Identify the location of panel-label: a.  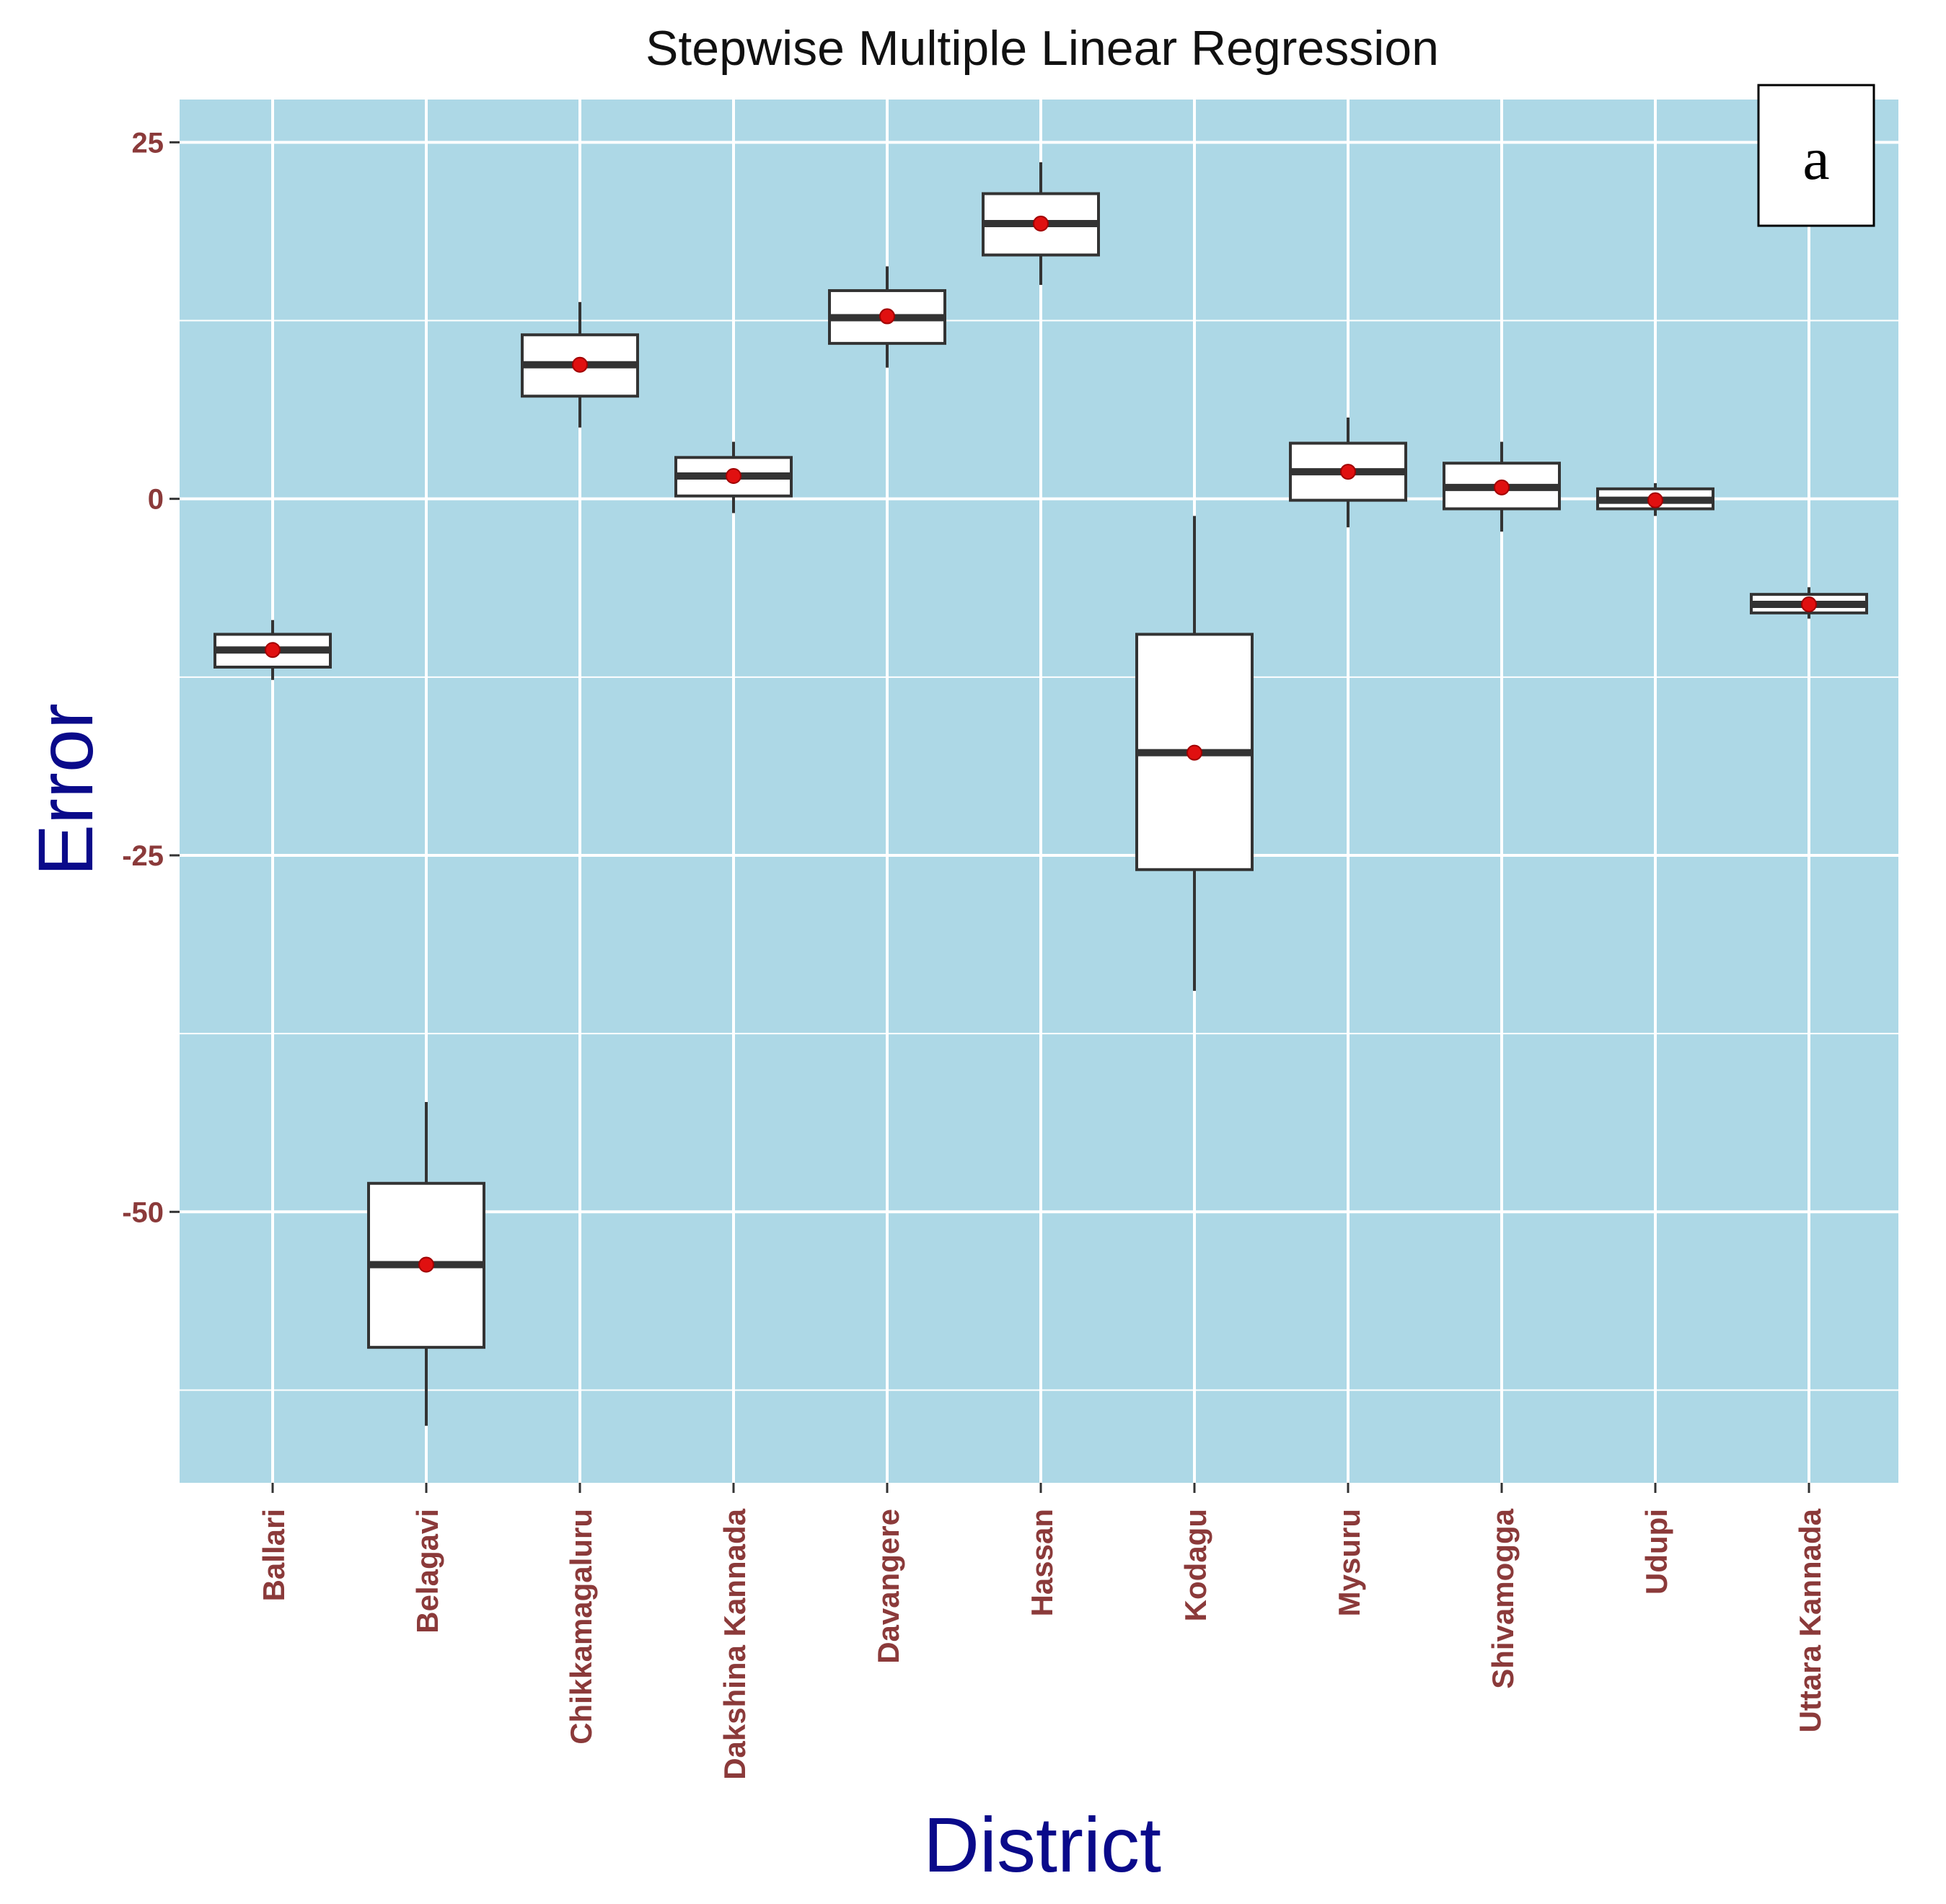
(1816, 155).